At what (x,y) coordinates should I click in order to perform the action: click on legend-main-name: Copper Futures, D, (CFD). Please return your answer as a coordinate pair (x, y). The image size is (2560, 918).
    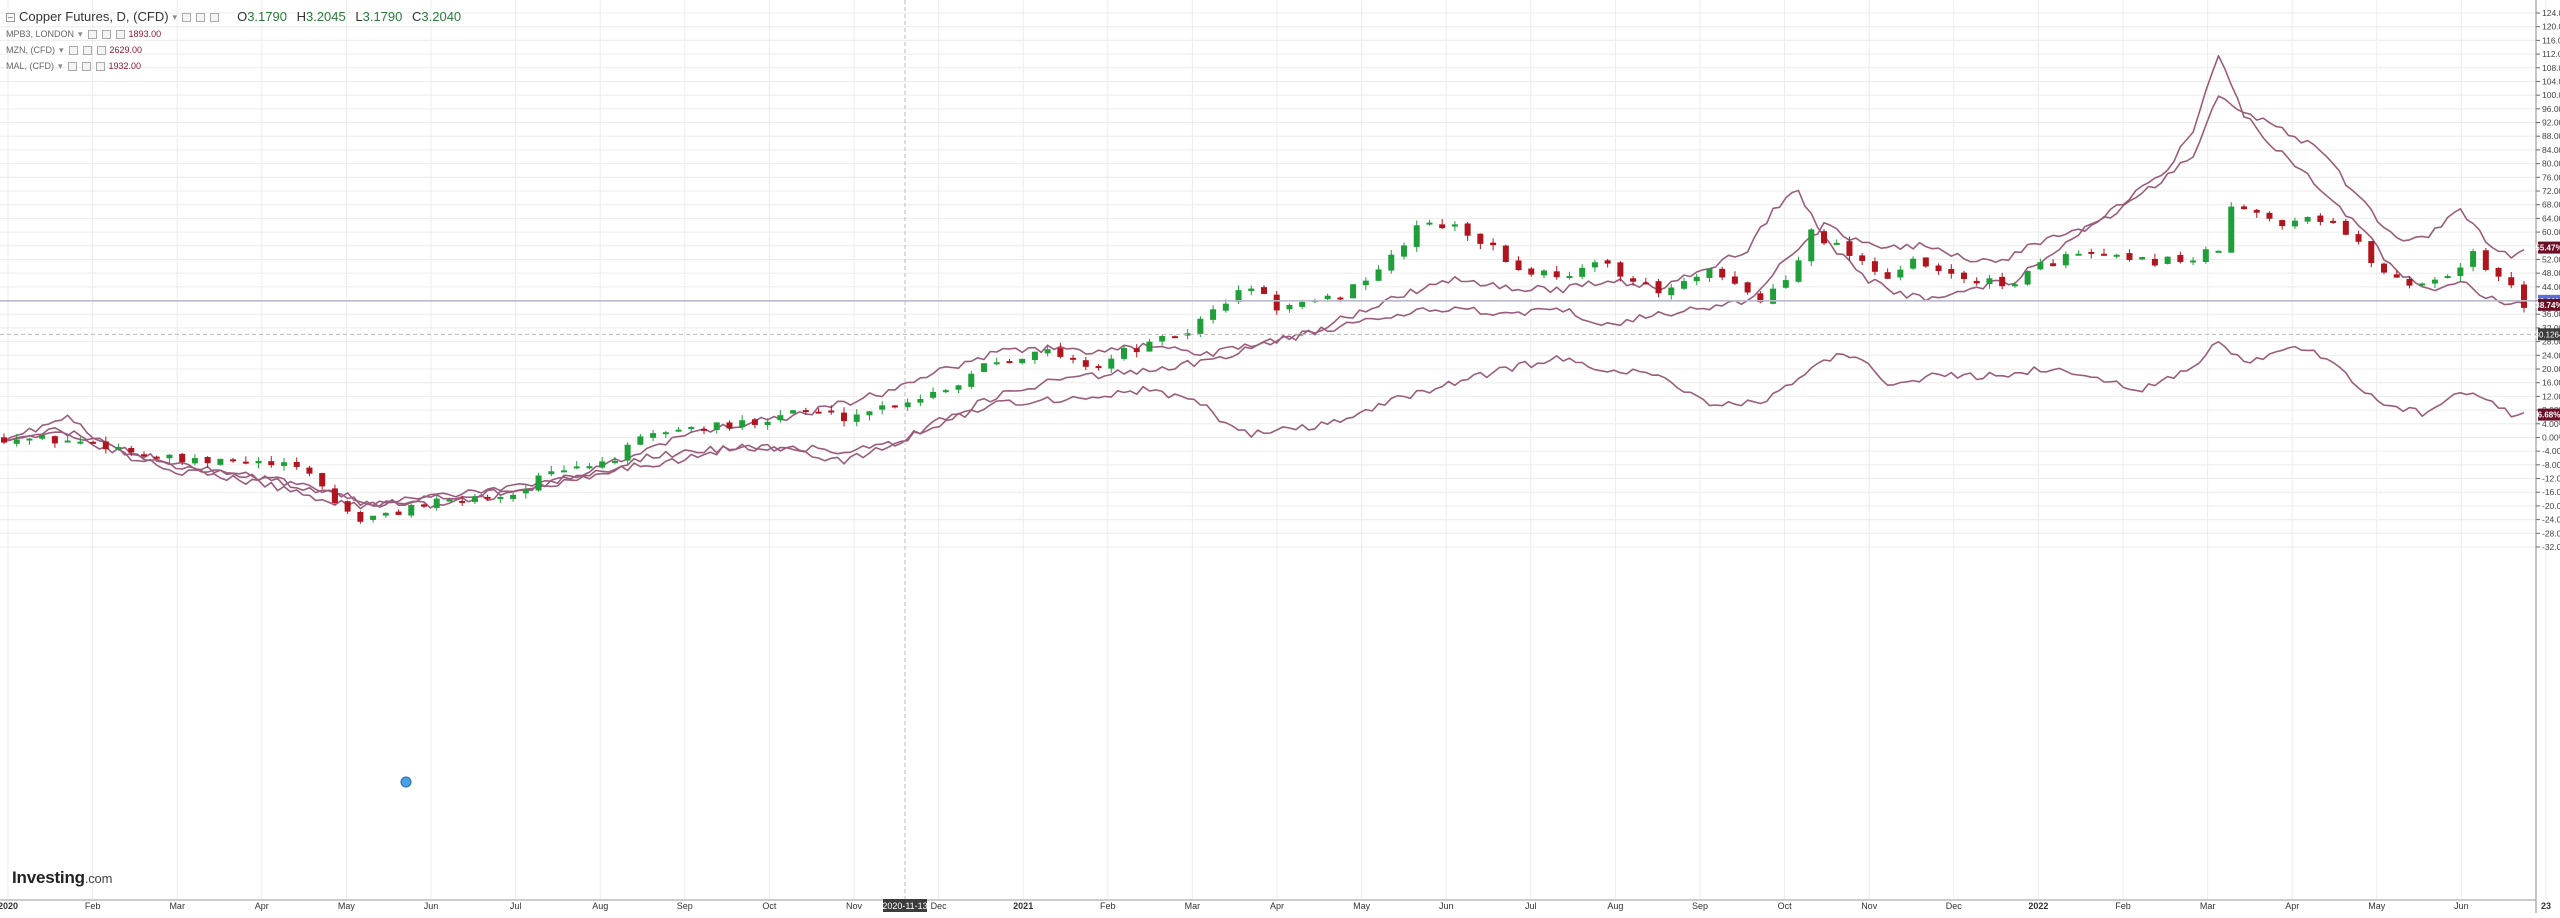
    Looking at the image, I should click on (94, 16).